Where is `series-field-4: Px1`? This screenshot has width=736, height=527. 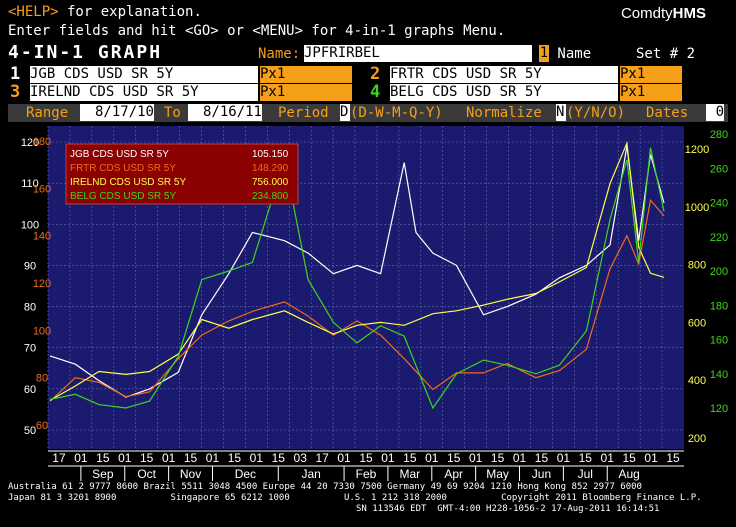
series-field-4: Px1 is located at coordinates (651, 92).